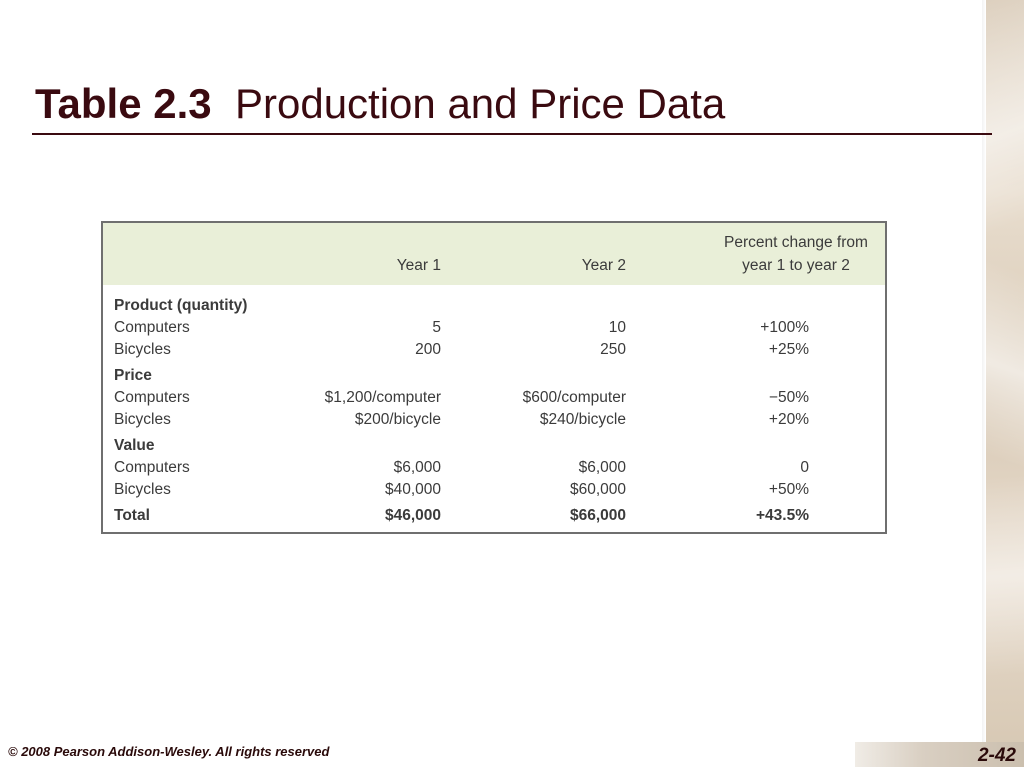 Image resolution: width=1024 pixels, height=767 pixels. Describe the element at coordinates (181, 305) in the screenshot. I see `section-title-quantity: Product (quantity)` at that location.